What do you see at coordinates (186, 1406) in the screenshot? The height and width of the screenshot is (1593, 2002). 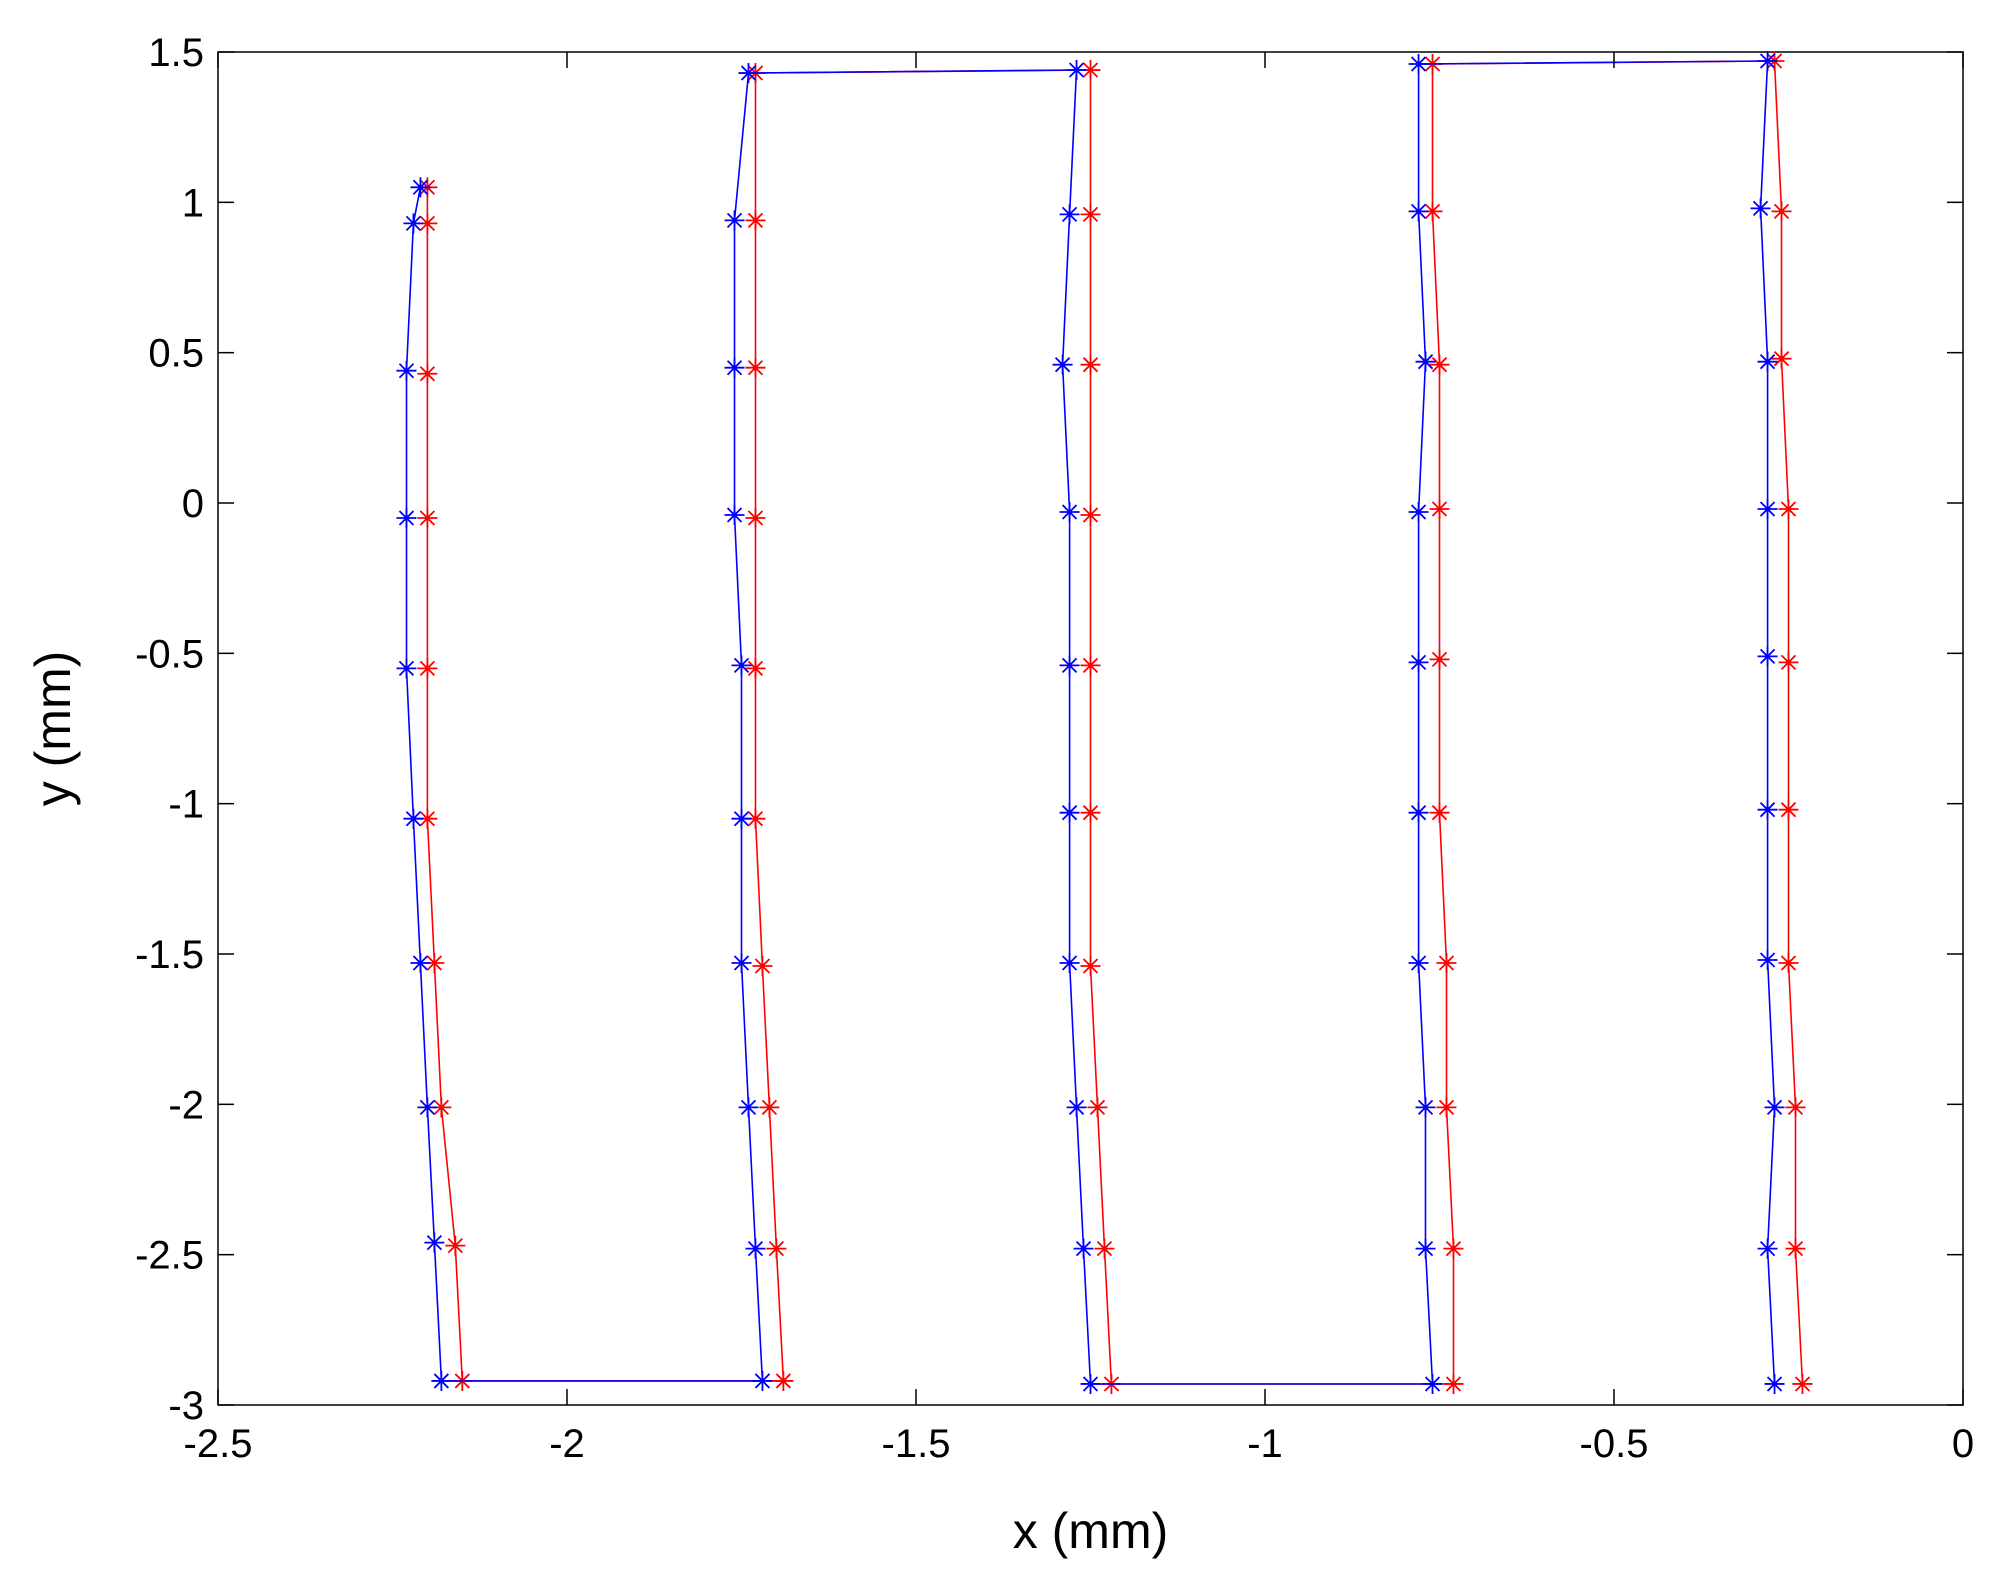 I see `y-tick-label: -3` at bounding box center [186, 1406].